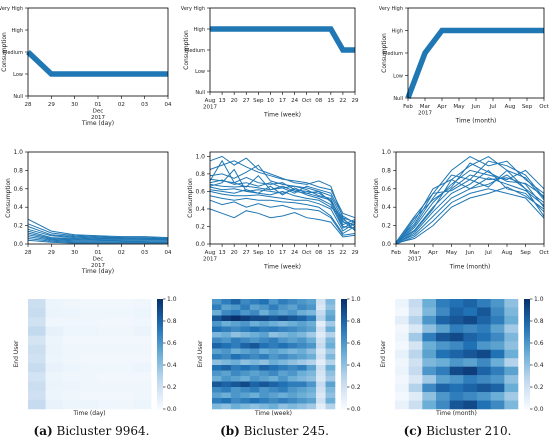  Describe the element at coordinates (284, 431) in the screenshot. I see `caption-b-text: Bicluster 245.` at that location.